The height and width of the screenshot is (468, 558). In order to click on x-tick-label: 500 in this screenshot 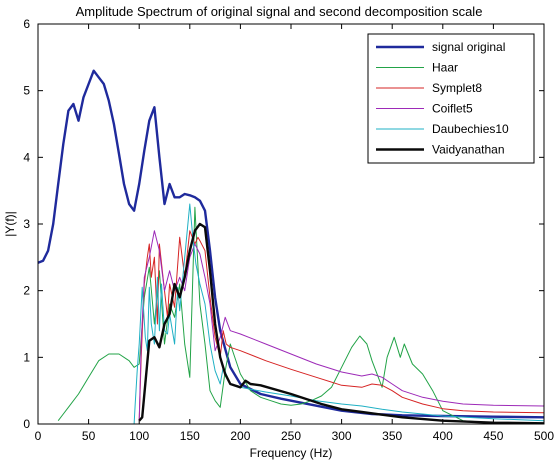, I will do `click(544, 436)`.